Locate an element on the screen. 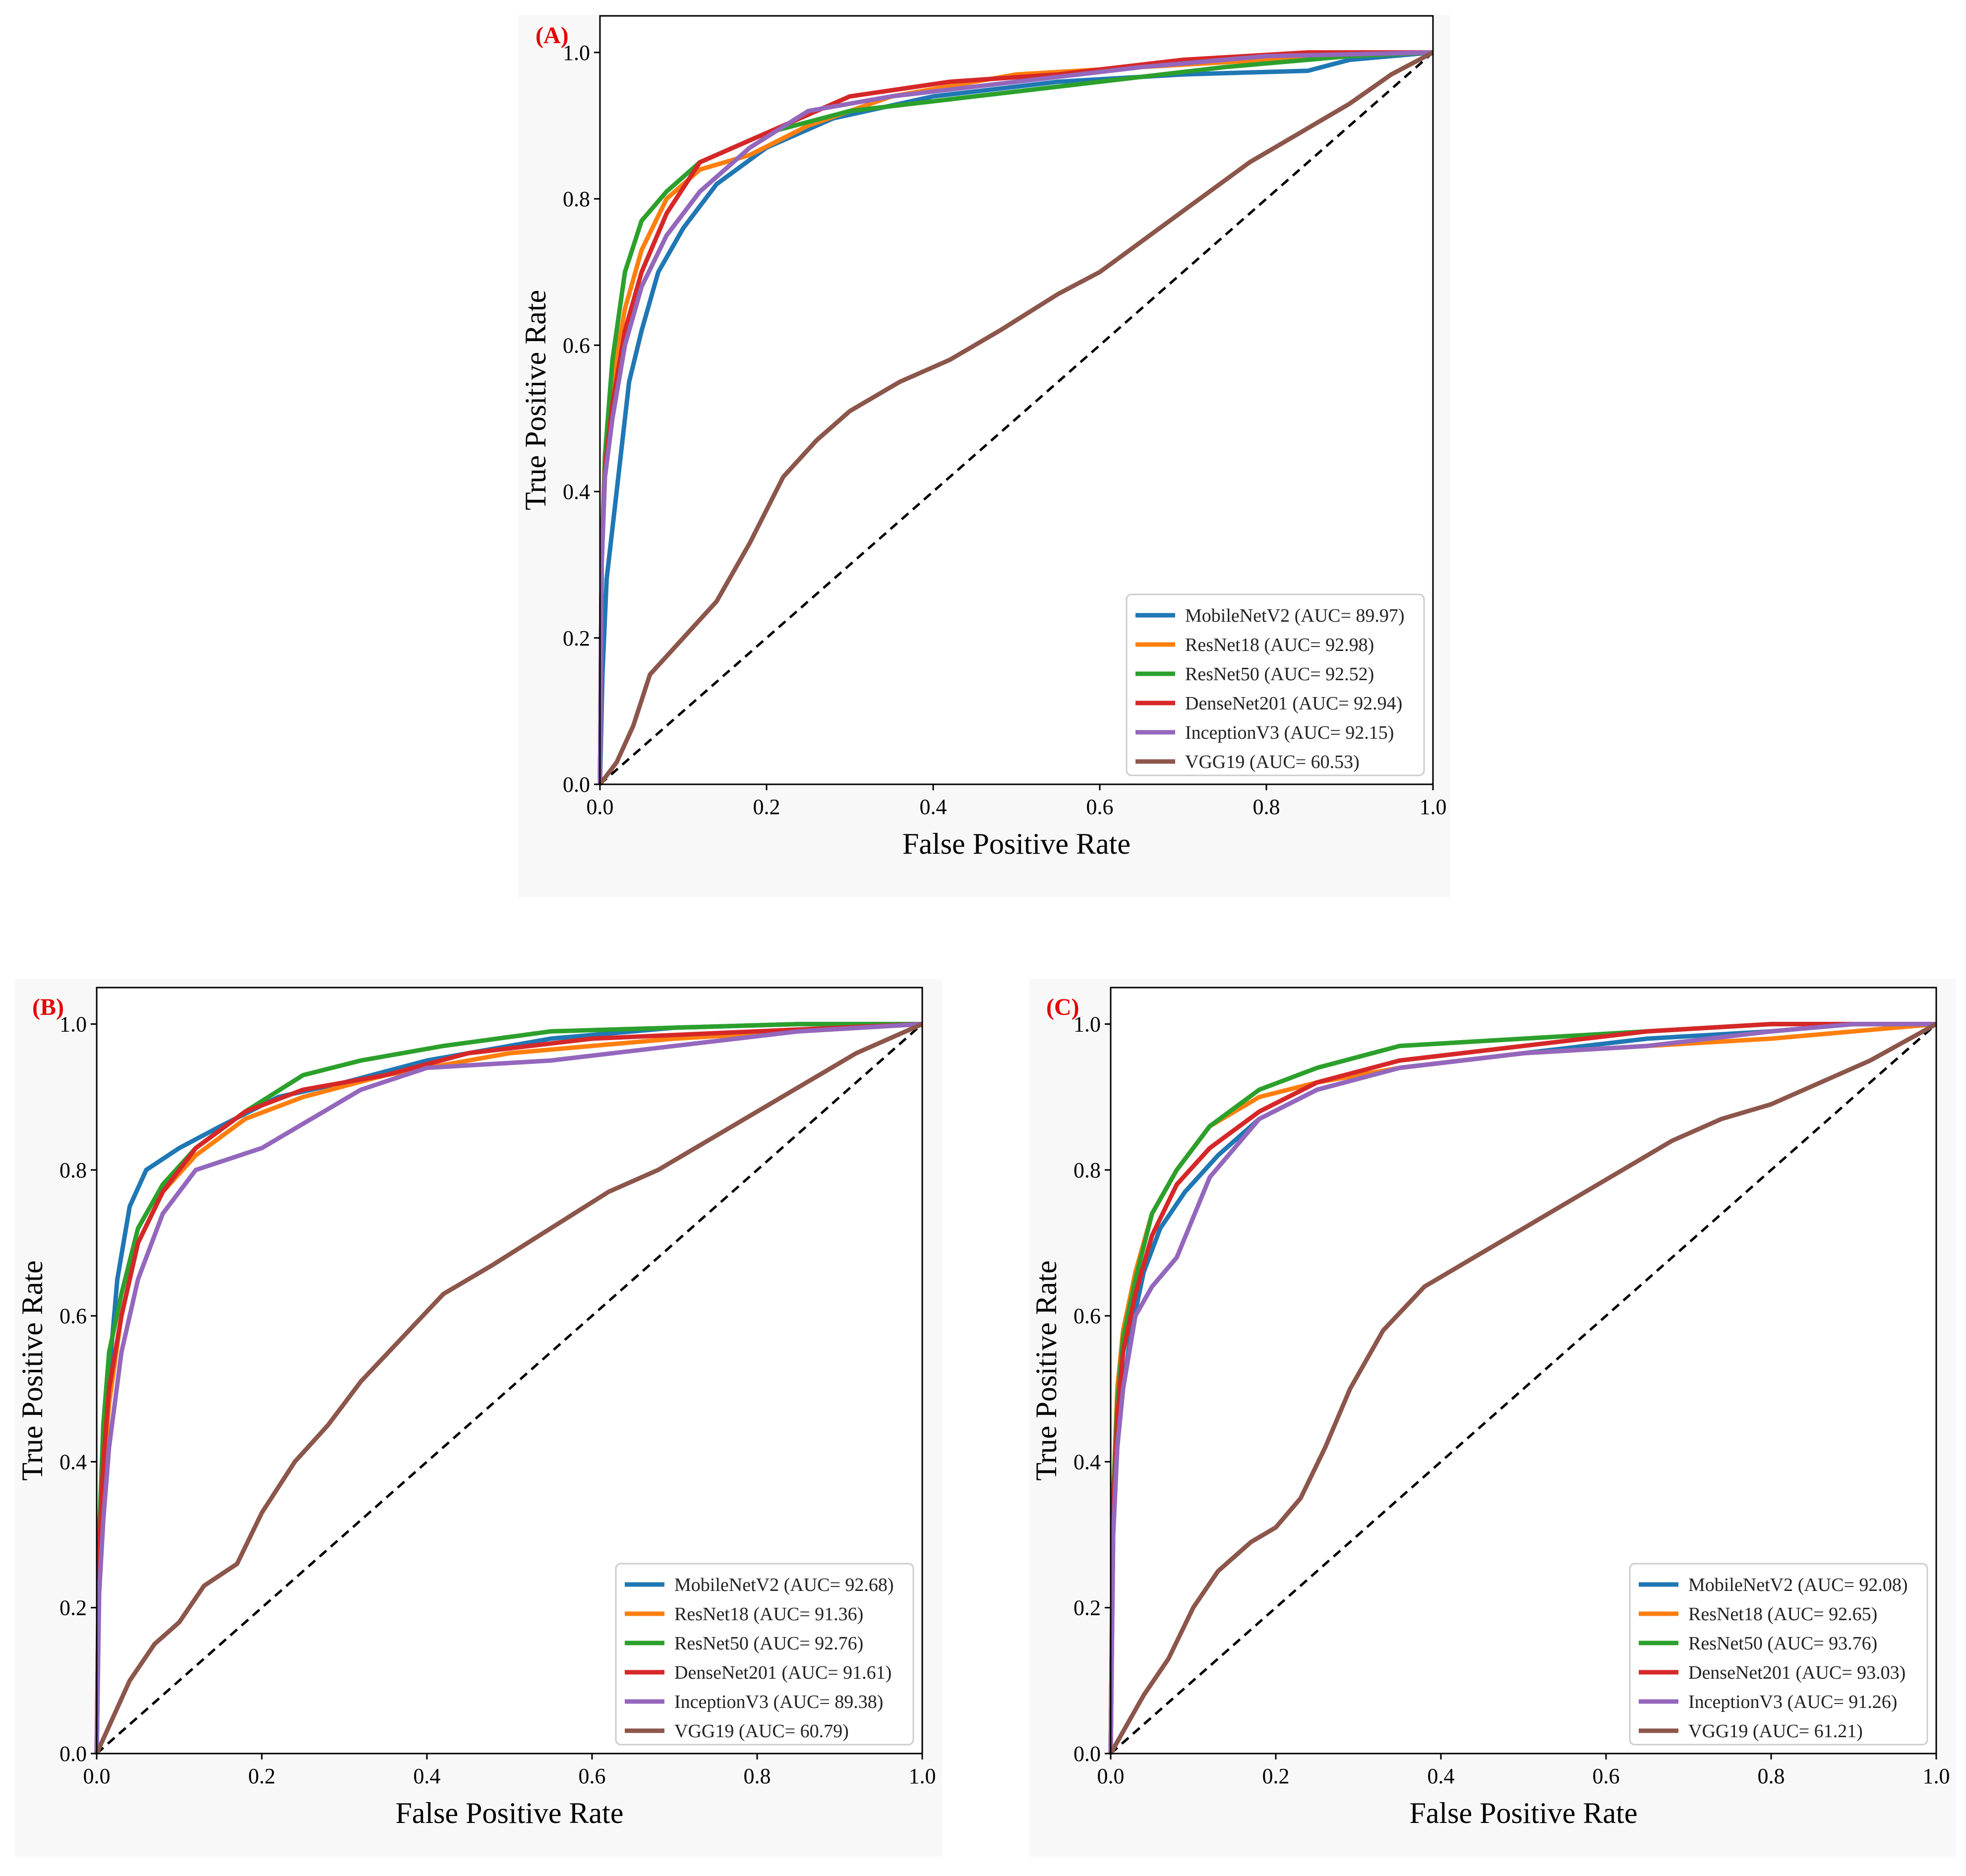 The image size is (1966, 1876). panel-label: (B) is located at coordinates (48, 1007).